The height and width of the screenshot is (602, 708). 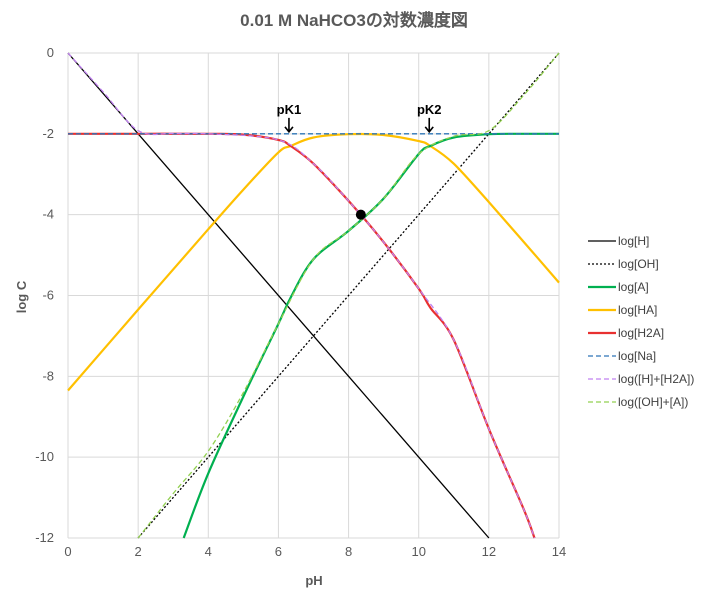 I want to click on x-tick-label: 0, so click(x=67, y=551).